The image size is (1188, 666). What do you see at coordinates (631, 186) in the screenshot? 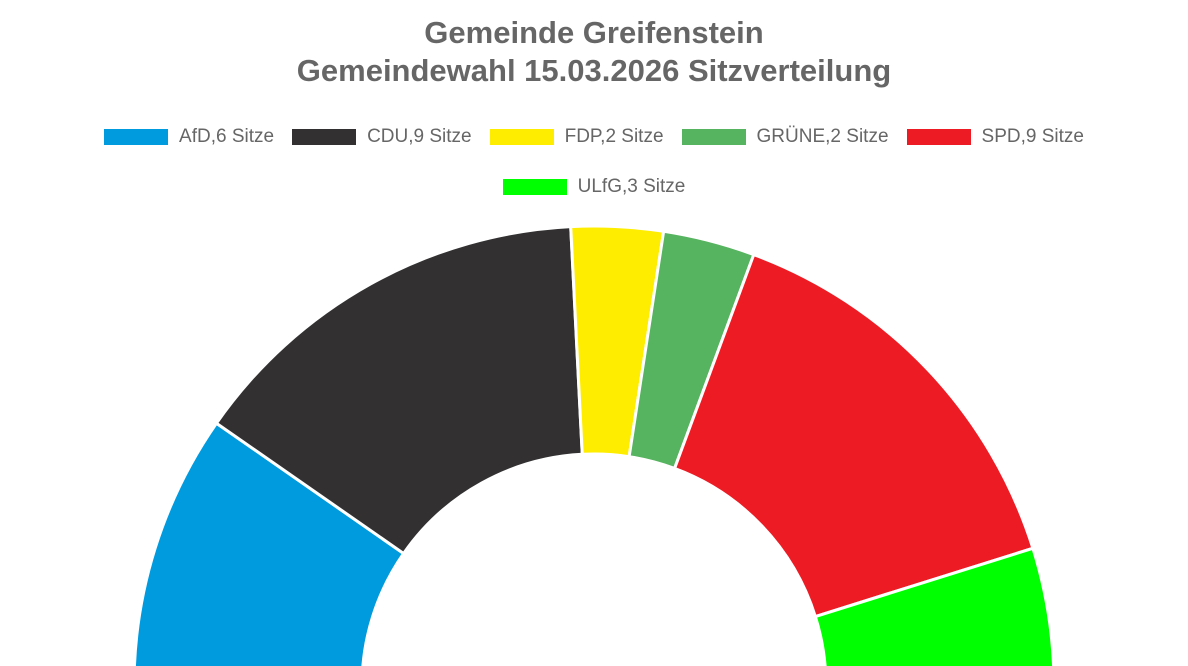
I see `legend-label-ulfg: ULfG,3 Sitze` at bounding box center [631, 186].